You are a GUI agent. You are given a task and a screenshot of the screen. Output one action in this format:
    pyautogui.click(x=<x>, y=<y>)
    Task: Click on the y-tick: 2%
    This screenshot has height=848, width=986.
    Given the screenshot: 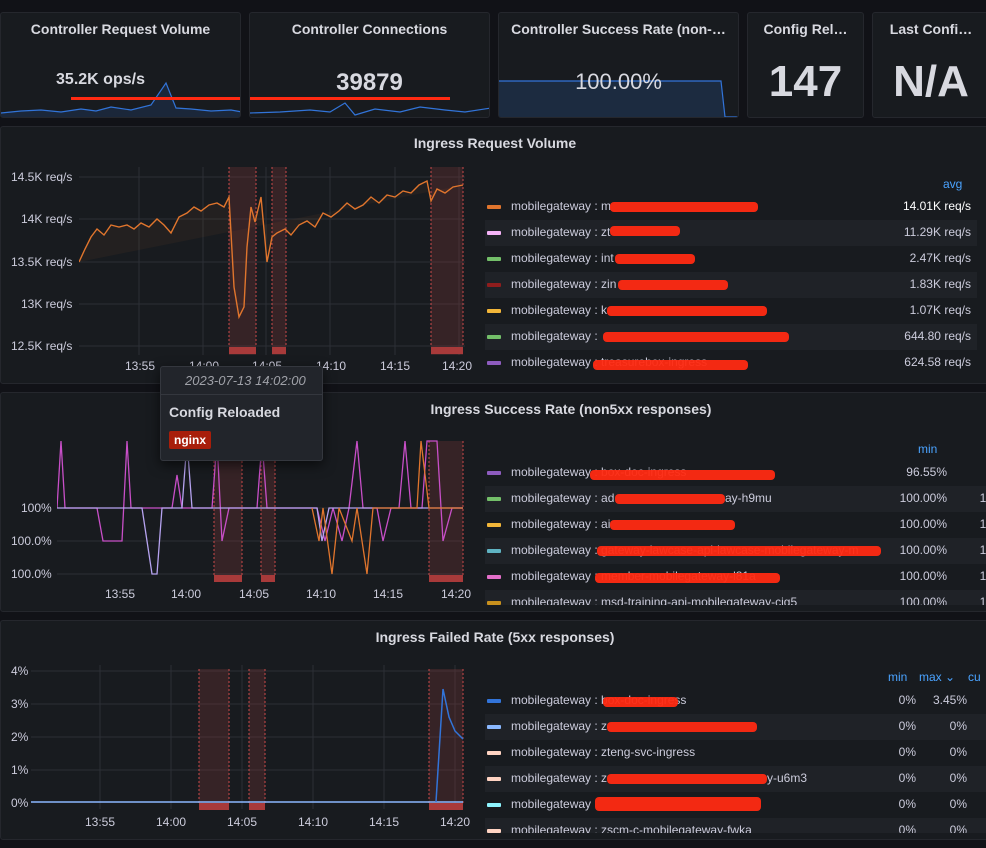 What is the action you would take?
    pyautogui.click(x=20, y=737)
    